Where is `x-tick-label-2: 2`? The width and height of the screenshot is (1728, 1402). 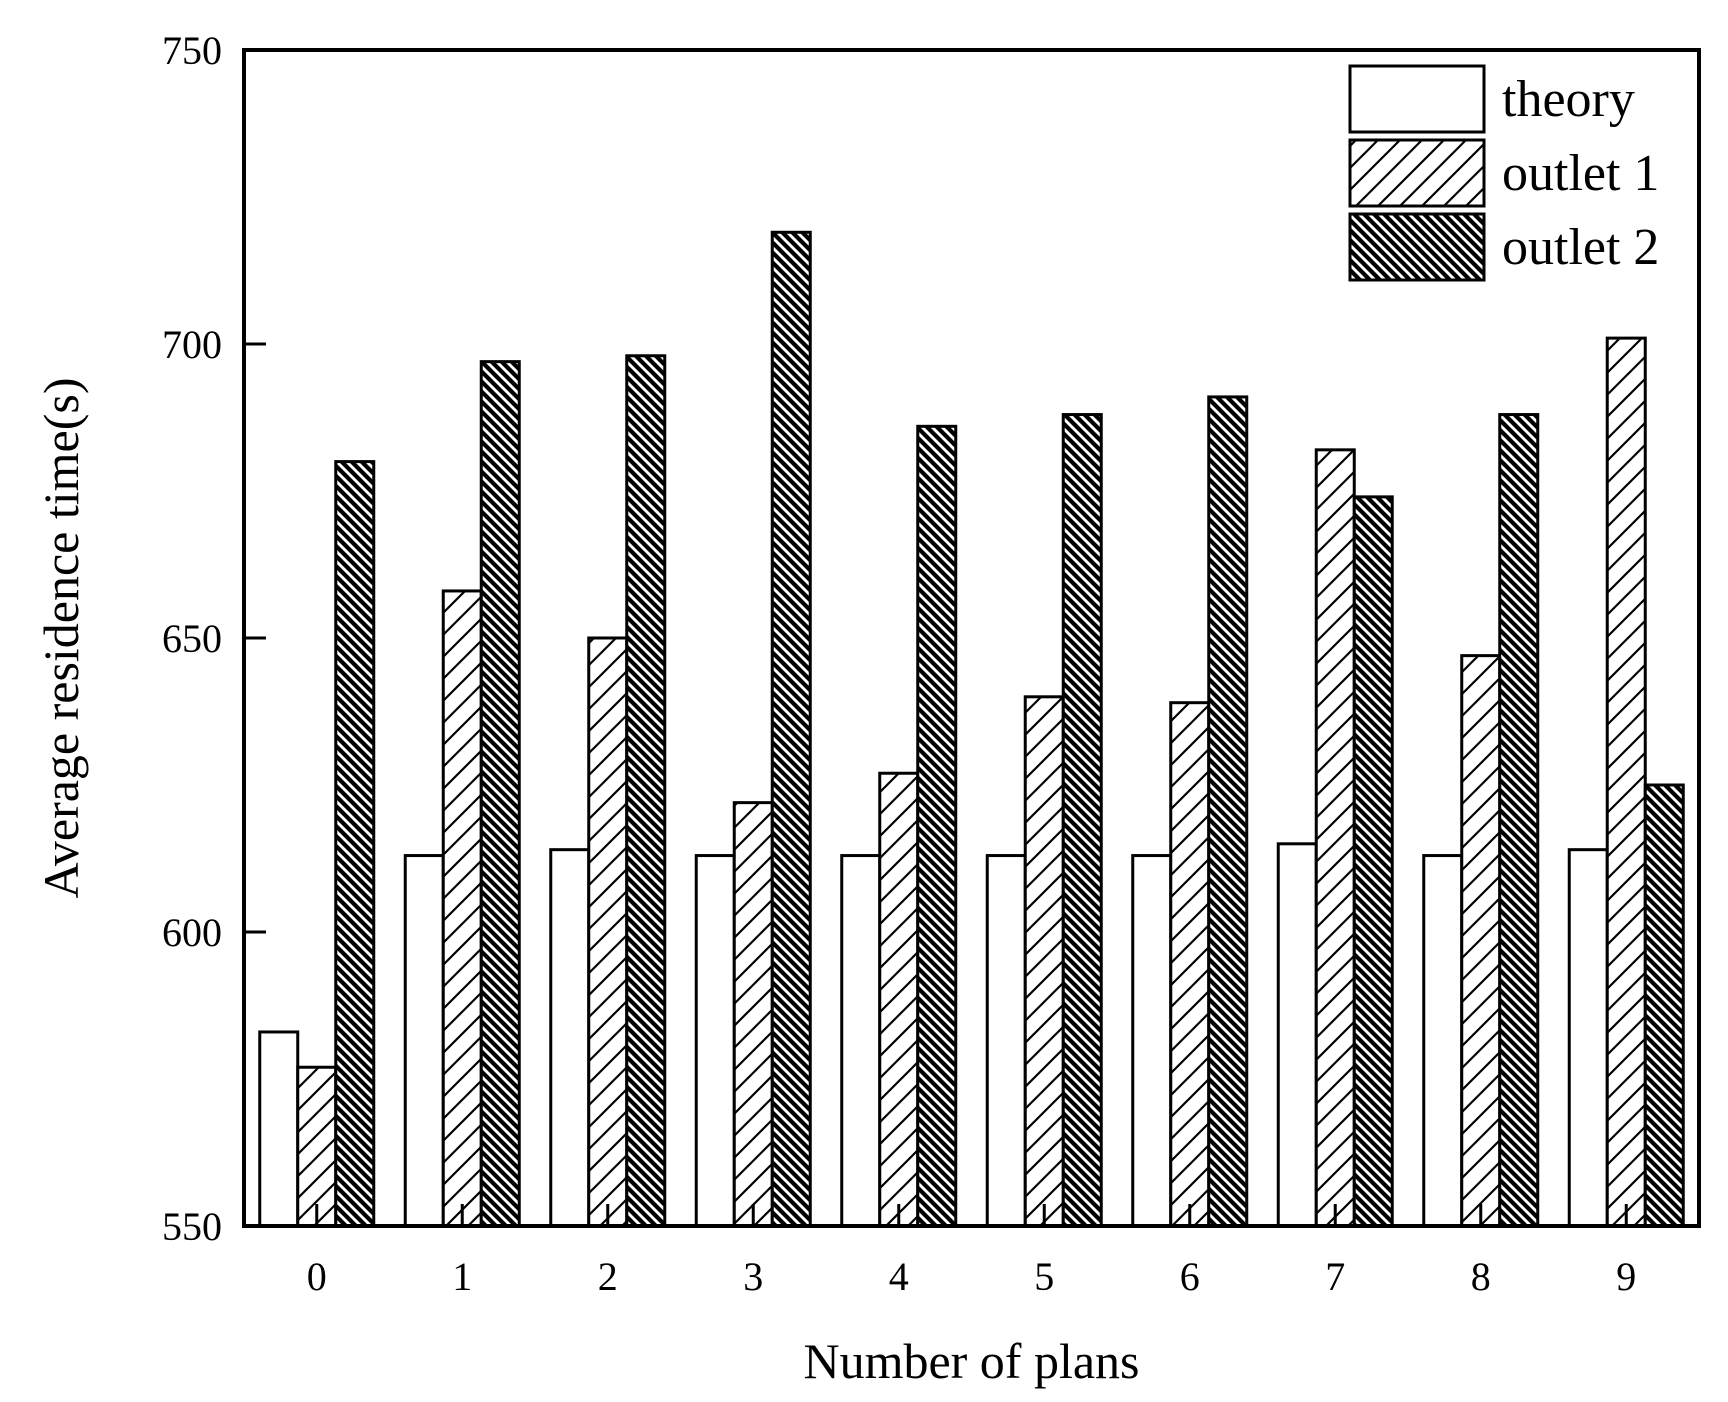 x-tick-label-2: 2 is located at coordinates (608, 1276).